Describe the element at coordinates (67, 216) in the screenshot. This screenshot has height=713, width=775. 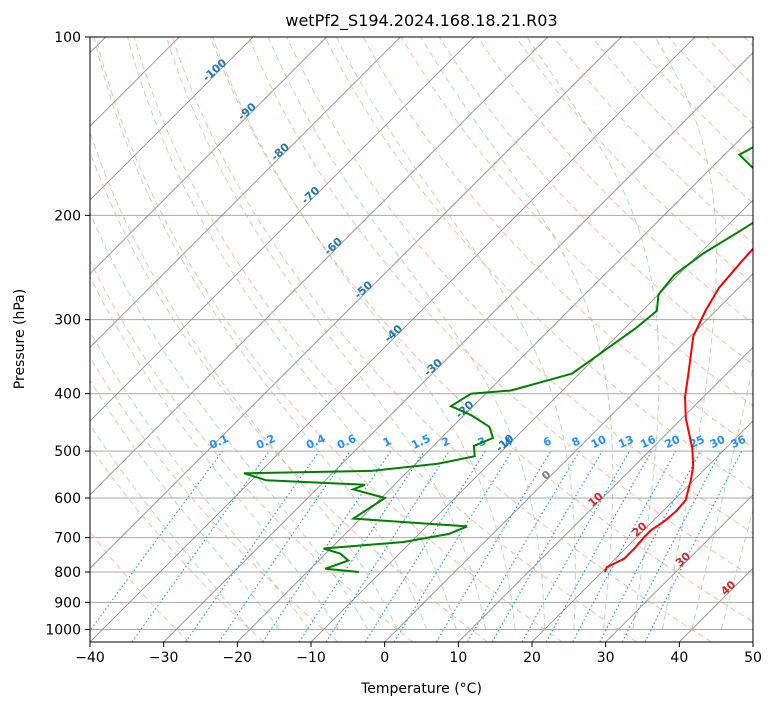
I see `y-tick-label: 200` at that location.